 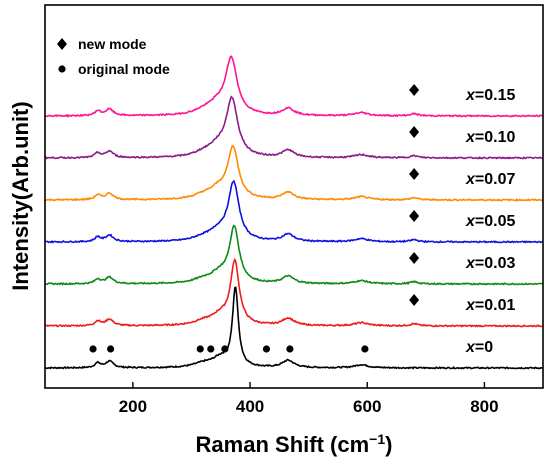 I want to click on series-label-var-6: x, so click(x=470, y=95).